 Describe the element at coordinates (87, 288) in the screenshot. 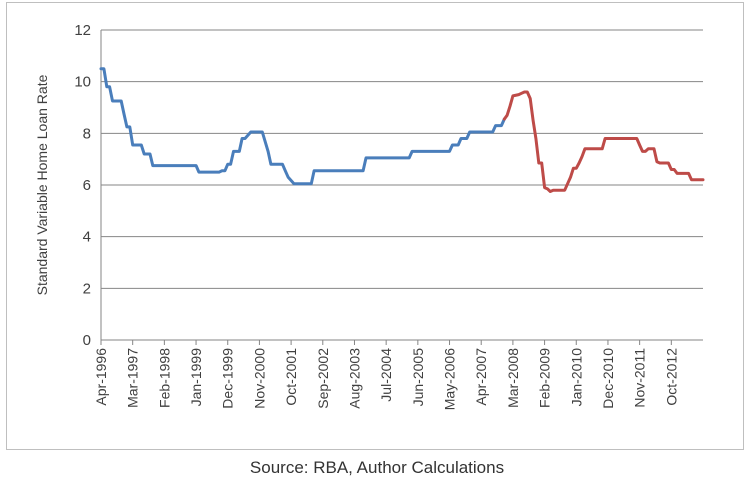

I see `y-tick-label: 2` at that location.